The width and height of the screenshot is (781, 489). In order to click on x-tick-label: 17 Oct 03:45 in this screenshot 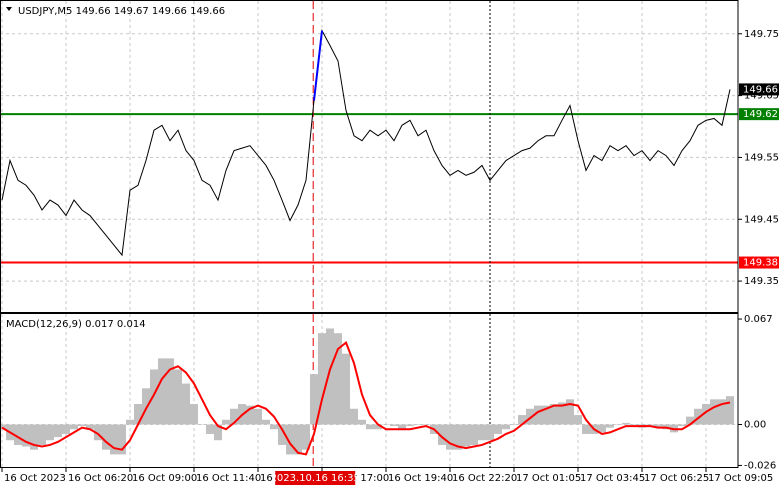, I will do `click(612, 478)`.